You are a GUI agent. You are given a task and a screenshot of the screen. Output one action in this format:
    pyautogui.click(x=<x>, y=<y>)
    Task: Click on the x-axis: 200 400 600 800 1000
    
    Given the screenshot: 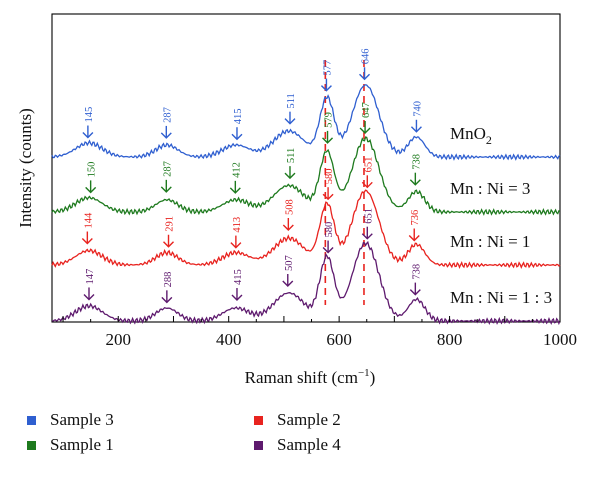 What is the action you would take?
    pyautogui.click(x=319, y=332)
    